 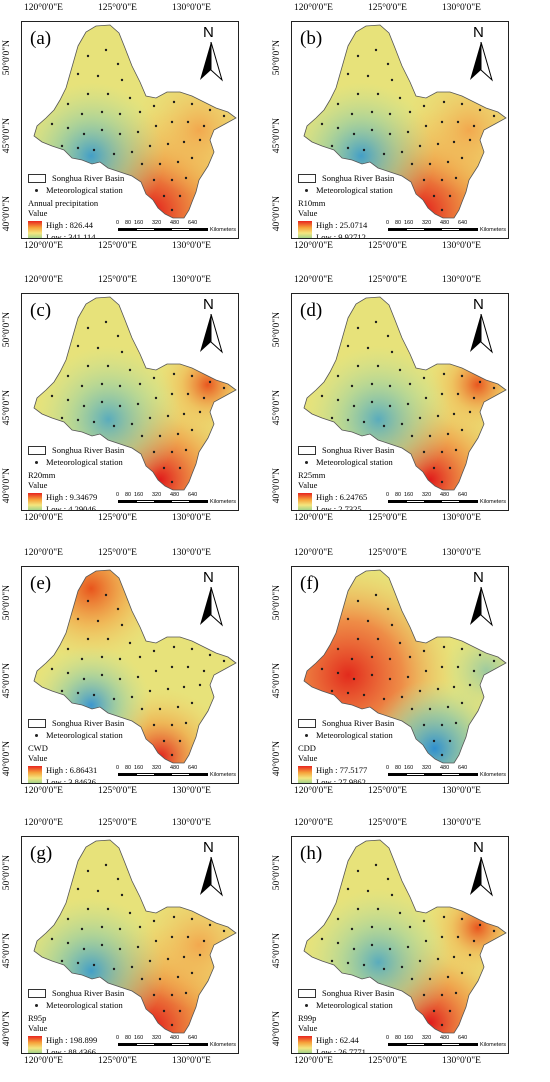 What do you see at coordinates (71, 235) in the screenshot?
I see `low-value: Low : 341.114` at bounding box center [71, 235].